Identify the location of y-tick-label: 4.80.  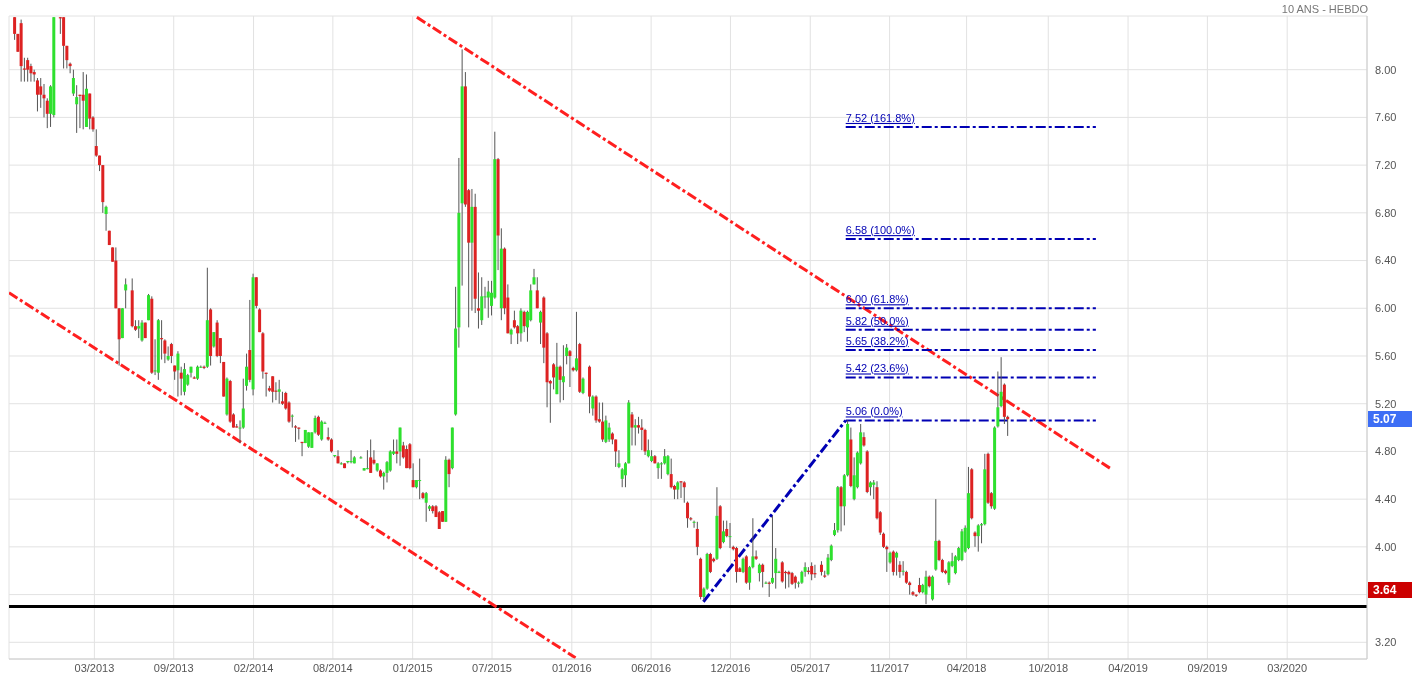
(1386, 451).